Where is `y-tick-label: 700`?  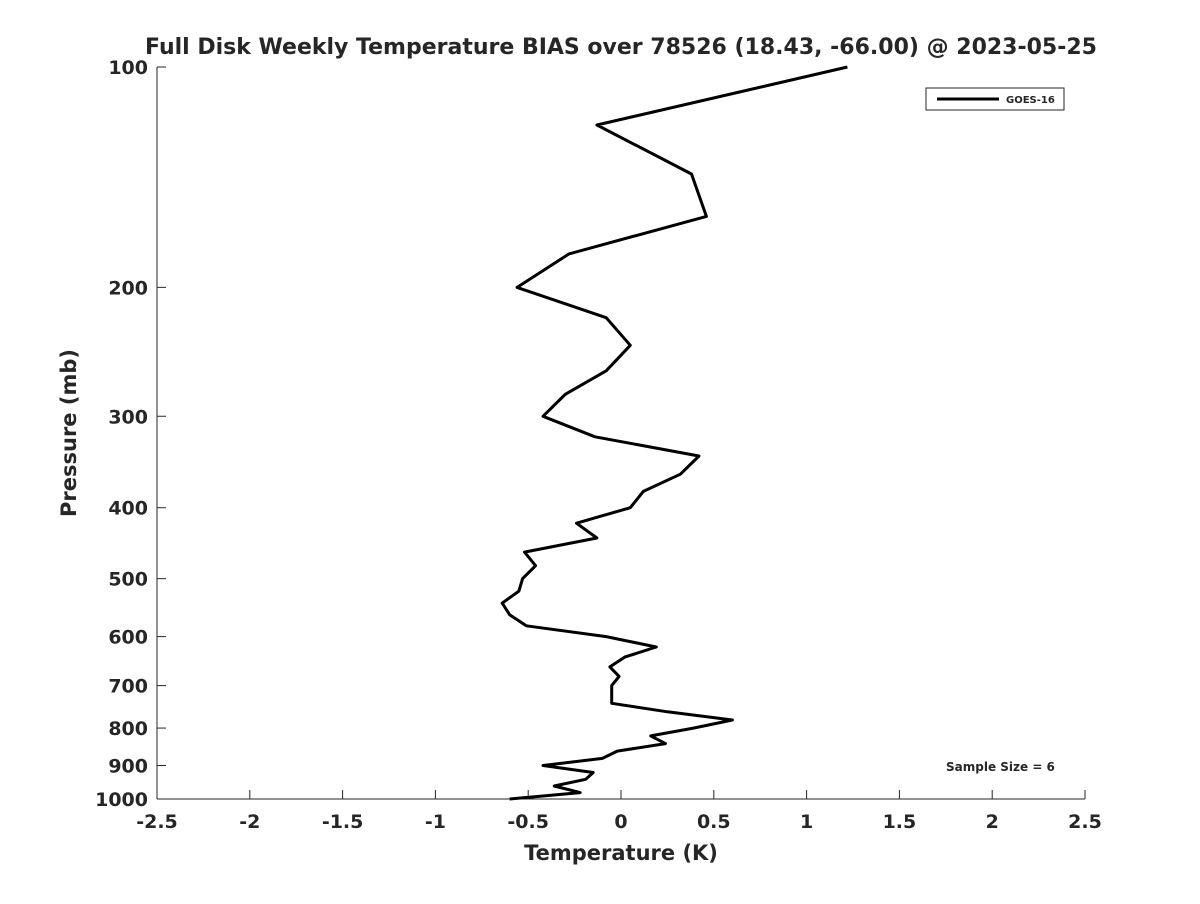 y-tick-label: 700 is located at coordinates (128, 687).